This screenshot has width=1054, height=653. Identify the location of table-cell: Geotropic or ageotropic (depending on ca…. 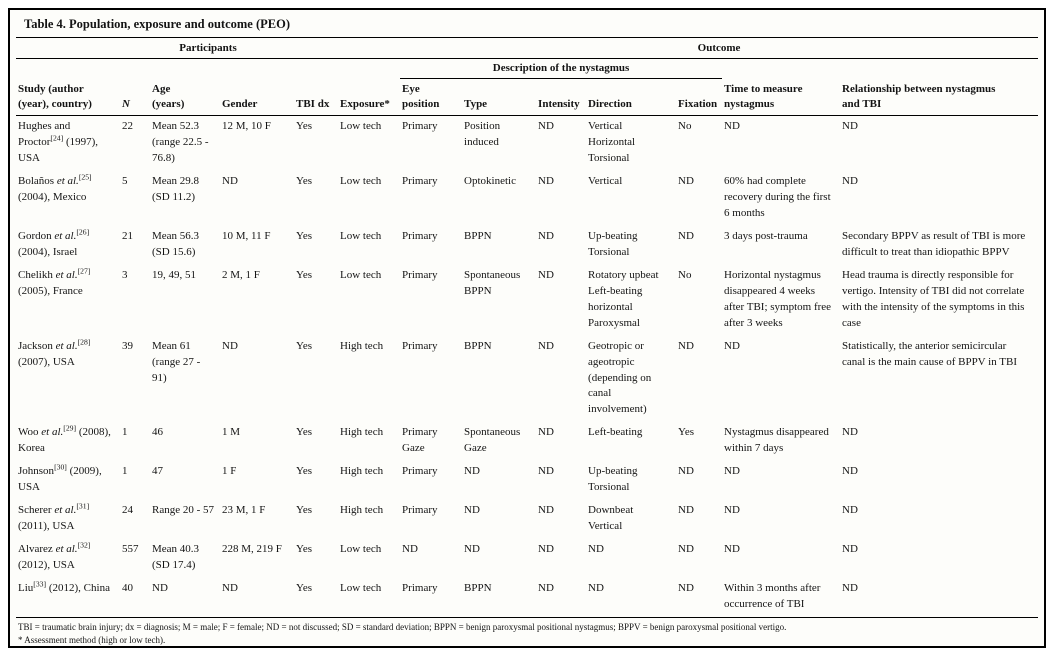
(620, 377).